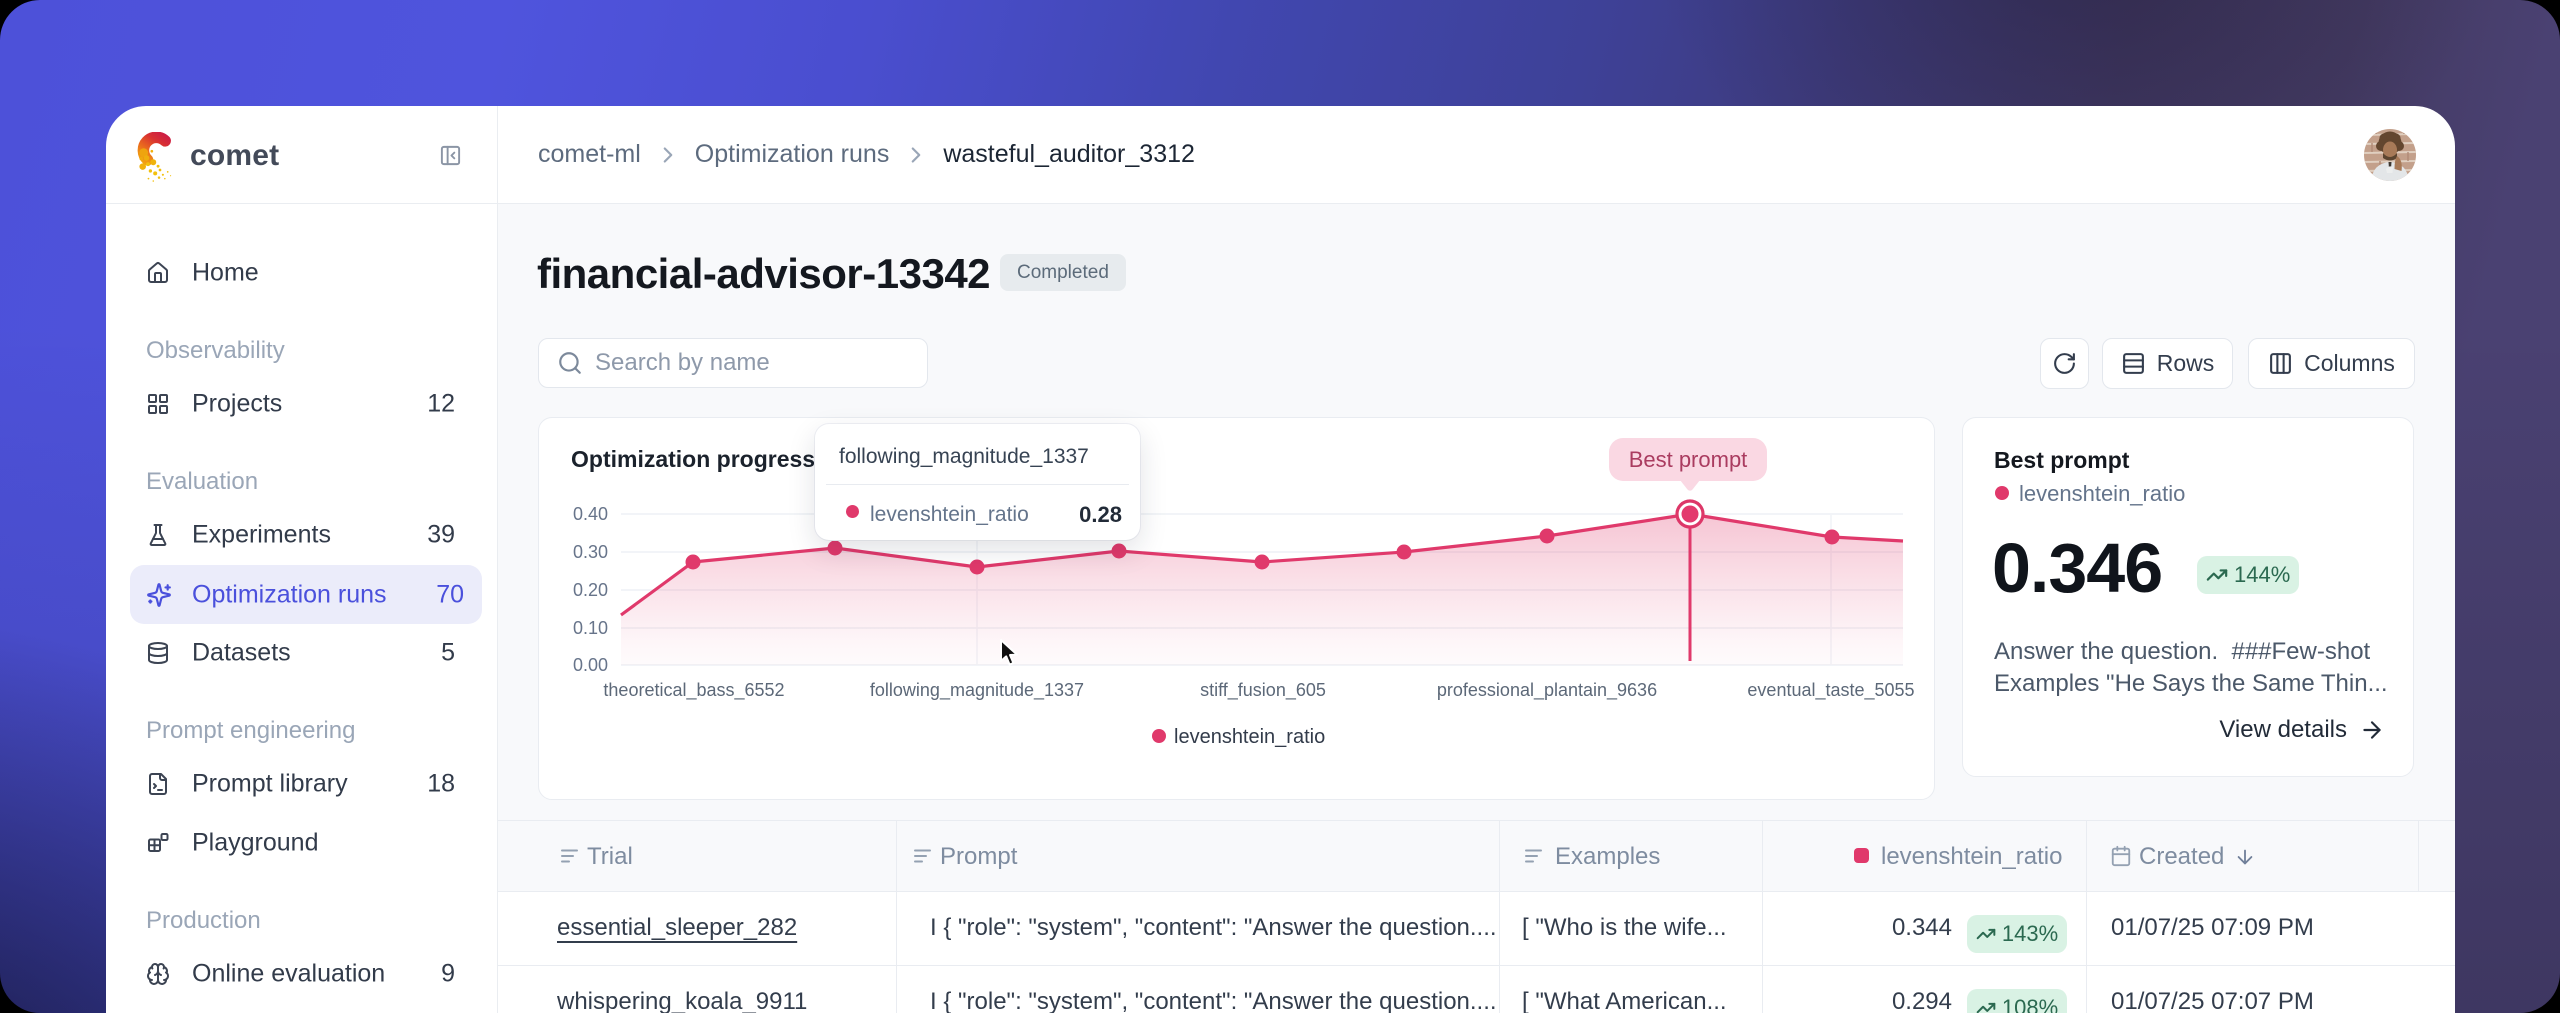 This screenshot has height=1013, width=2560. What do you see at coordinates (590, 514) in the screenshot?
I see `svg-text: 0.40` at bounding box center [590, 514].